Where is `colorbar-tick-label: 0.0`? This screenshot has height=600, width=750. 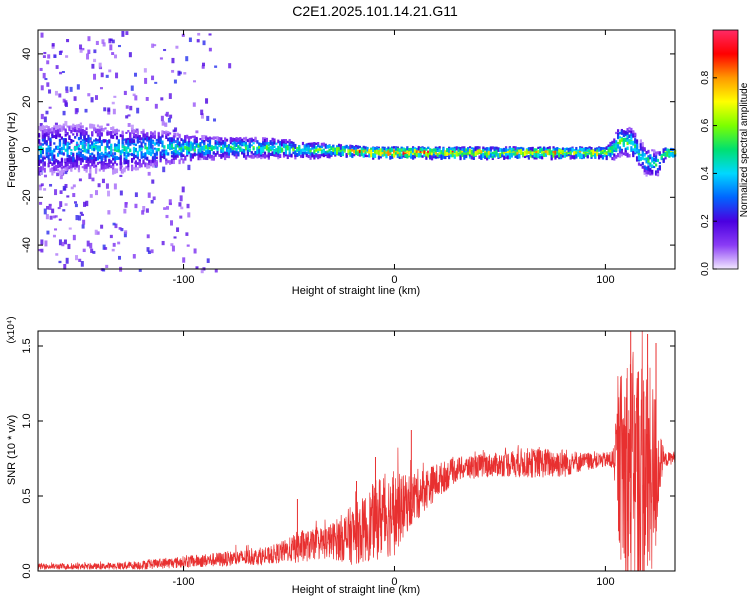
colorbar-tick-label: 0.0 is located at coordinates (705, 269).